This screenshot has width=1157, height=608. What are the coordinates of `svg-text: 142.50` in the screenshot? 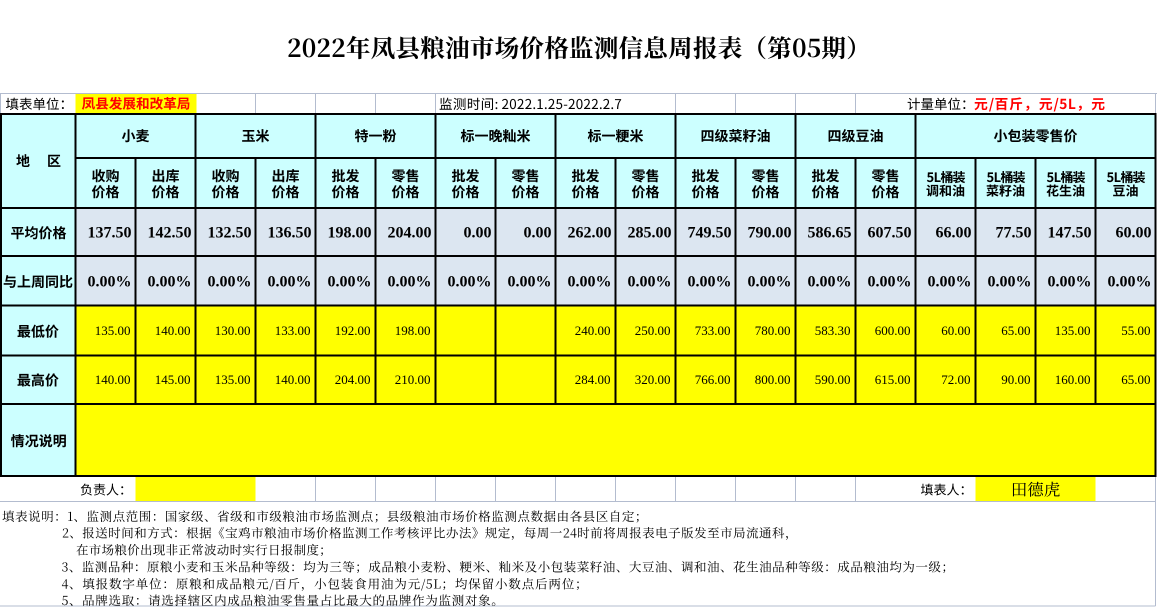 It's located at (170, 233).